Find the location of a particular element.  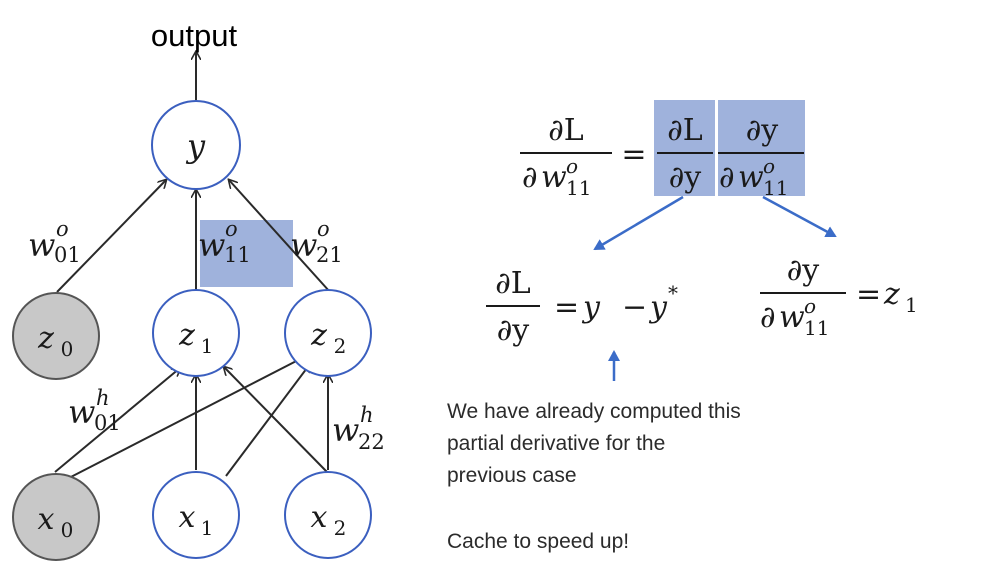

node-z1: z 1 is located at coordinates (196, 333).